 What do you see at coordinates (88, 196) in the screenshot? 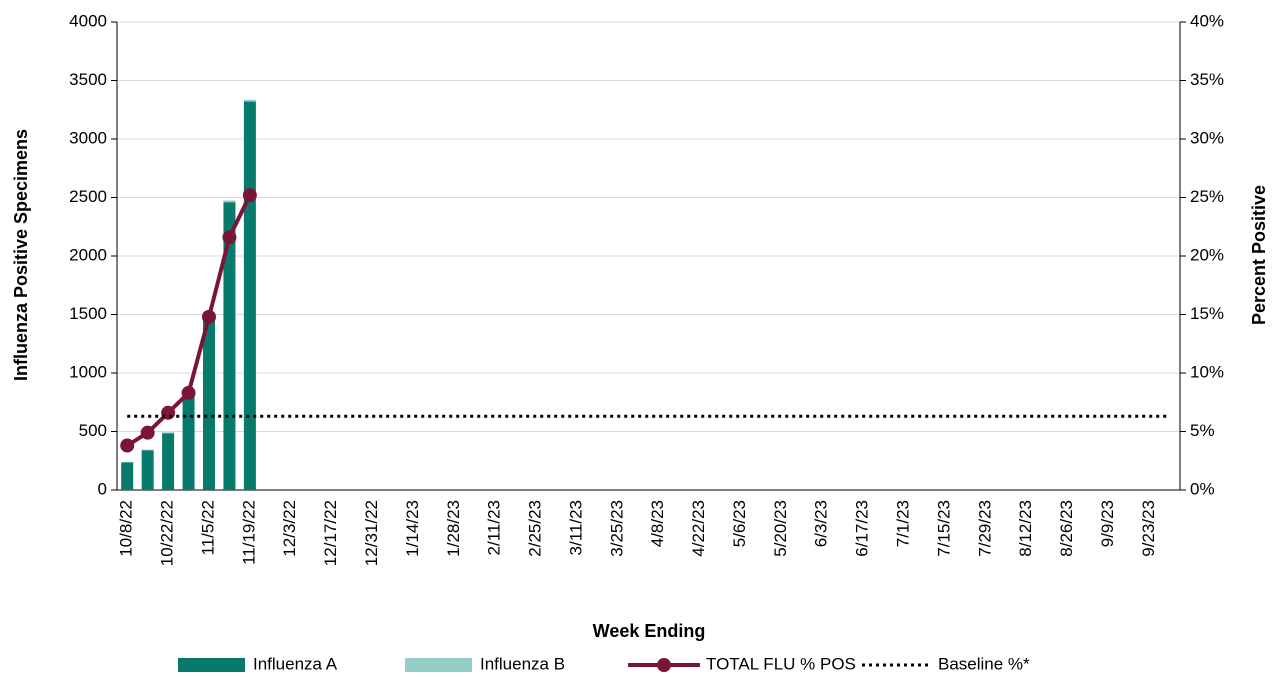
I see `y-tick-label: 2500` at bounding box center [88, 196].